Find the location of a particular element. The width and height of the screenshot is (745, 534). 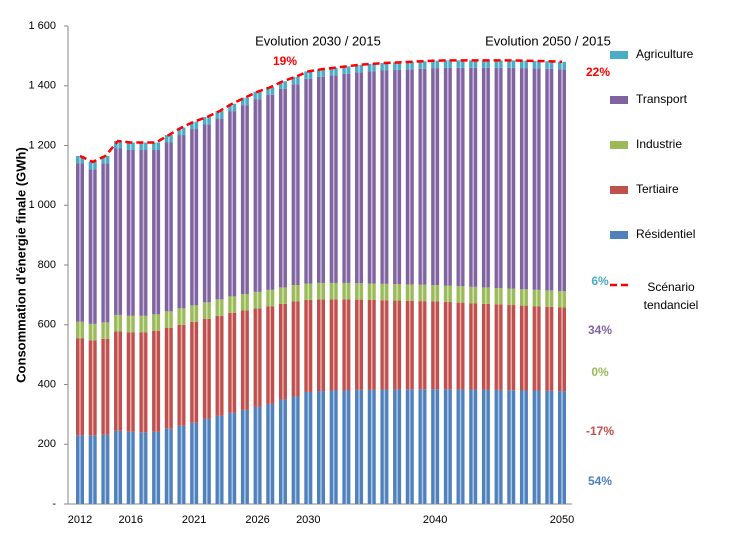

legend-label: Tertiaire is located at coordinates (657, 189).